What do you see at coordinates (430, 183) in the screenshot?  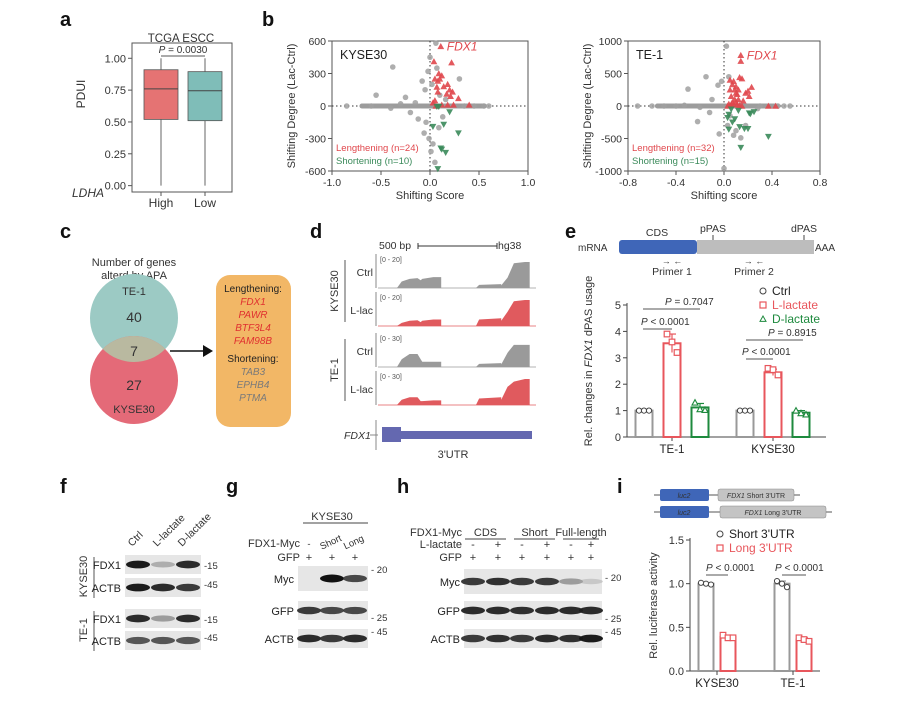 I see `x-tick-label: 0.0` at bounding box center [430, 183].